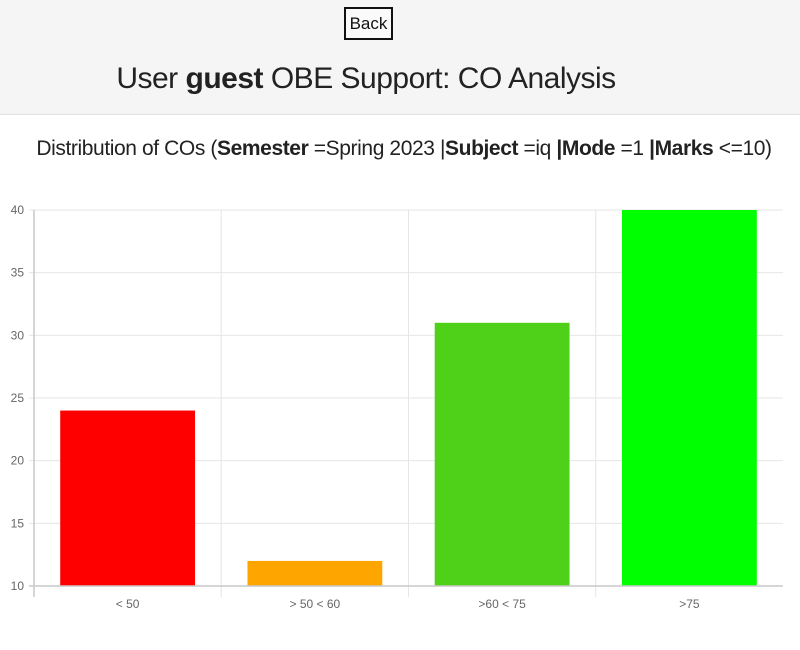  Describe the element at coordinates (482, 148) in the screenshot. I see `subject-label: Subject` at that location.